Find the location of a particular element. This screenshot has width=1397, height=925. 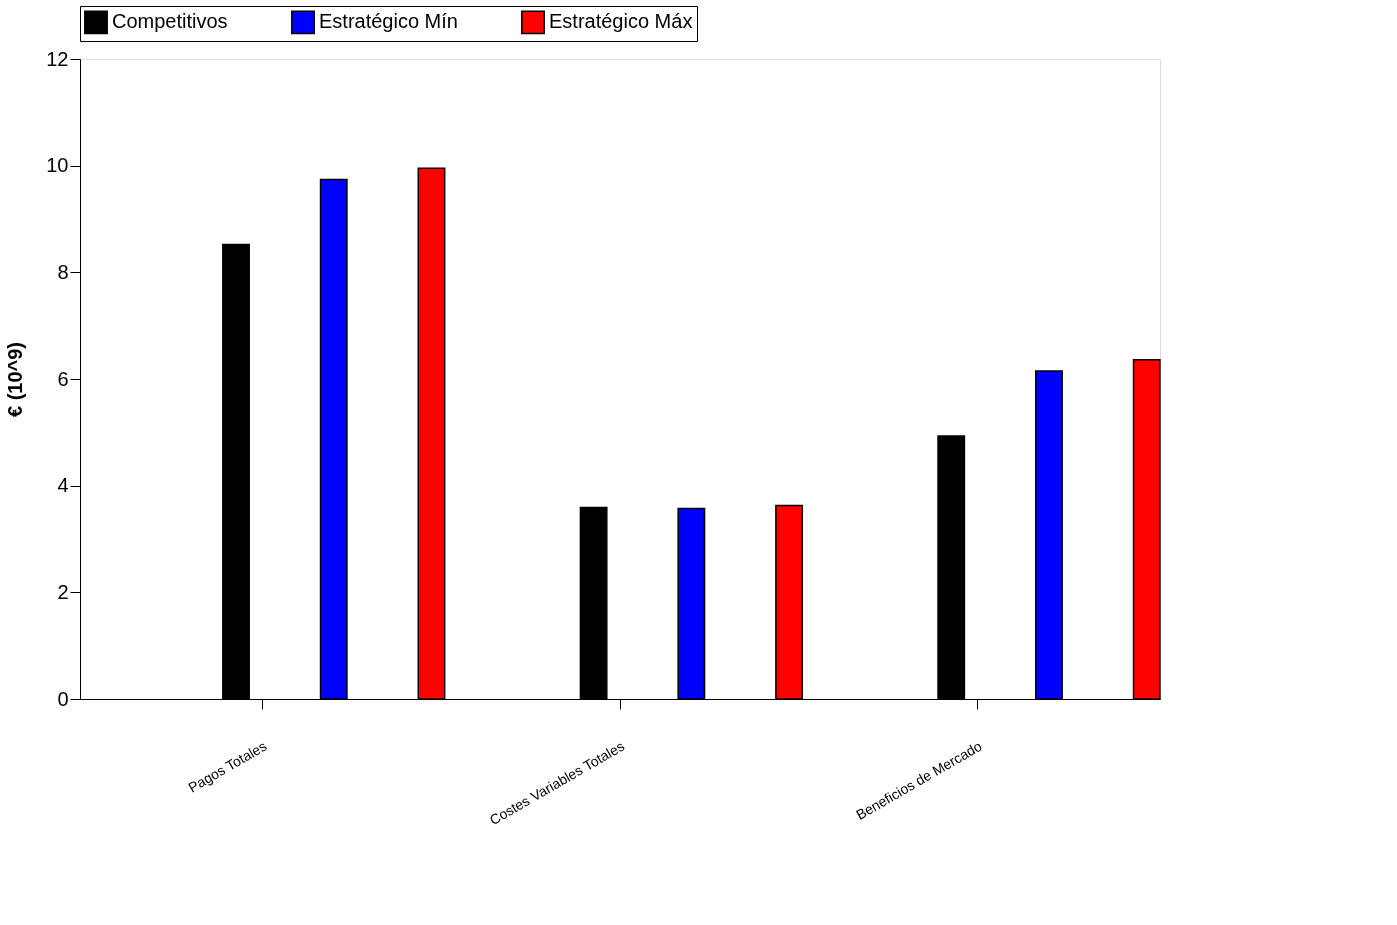

y-tick-label: 12 is located at coordinates (57, 58).